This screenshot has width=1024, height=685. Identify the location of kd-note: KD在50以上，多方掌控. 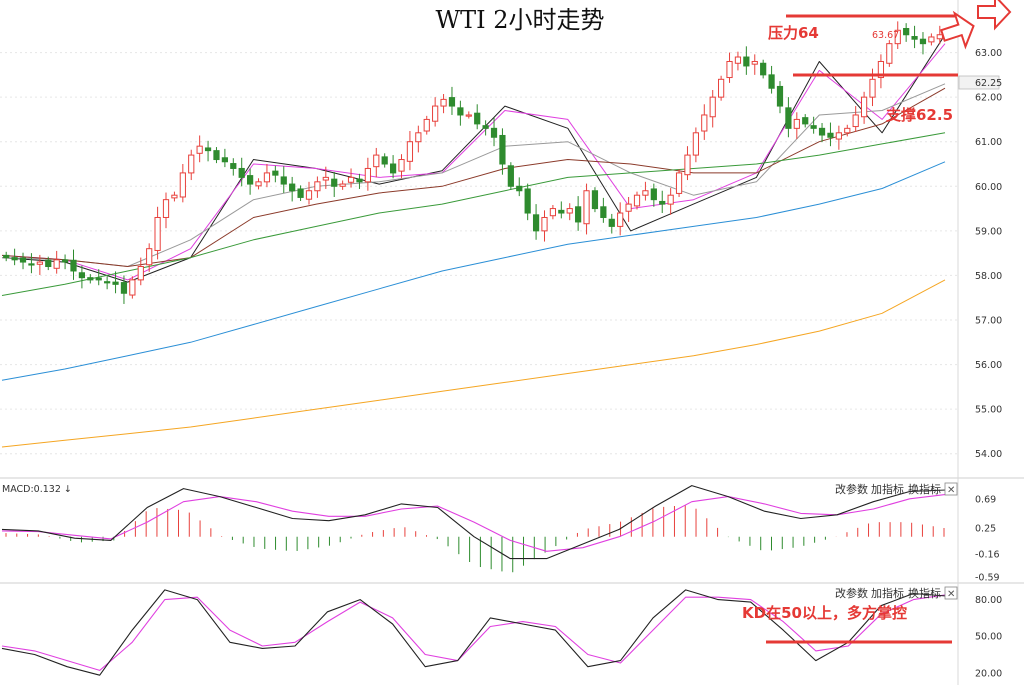
(824, 613).